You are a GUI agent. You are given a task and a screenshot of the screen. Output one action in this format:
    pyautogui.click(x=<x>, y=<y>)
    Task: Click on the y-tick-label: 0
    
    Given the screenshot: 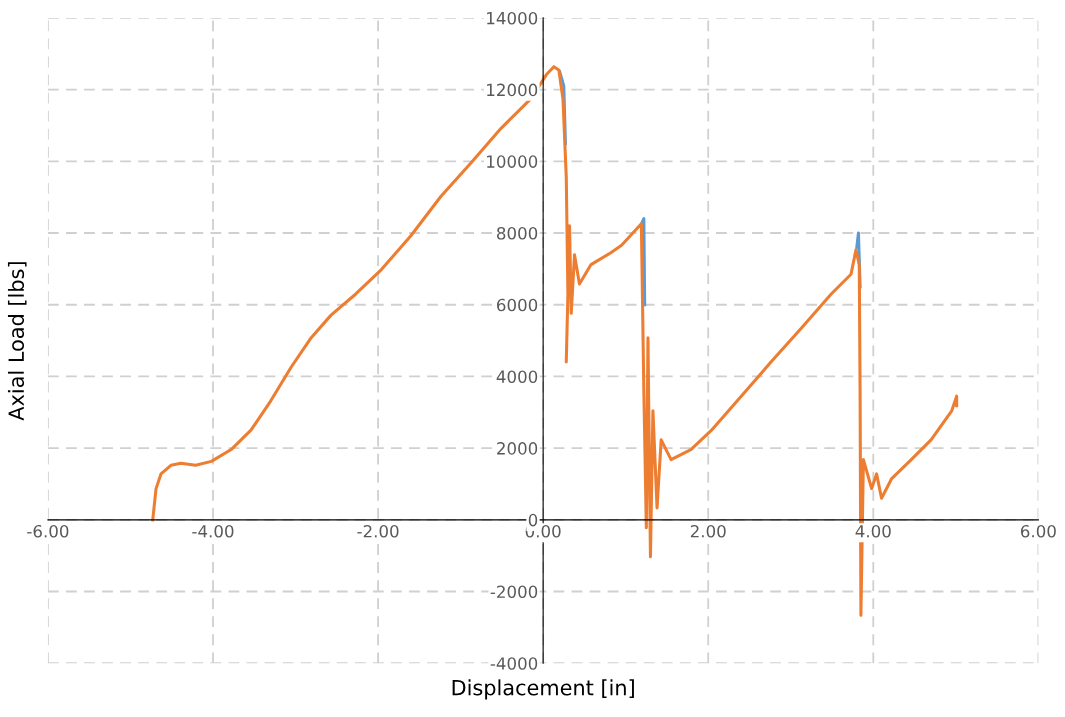 What is the action you would take?
    pyautogui.click(x=533, y=520)
    